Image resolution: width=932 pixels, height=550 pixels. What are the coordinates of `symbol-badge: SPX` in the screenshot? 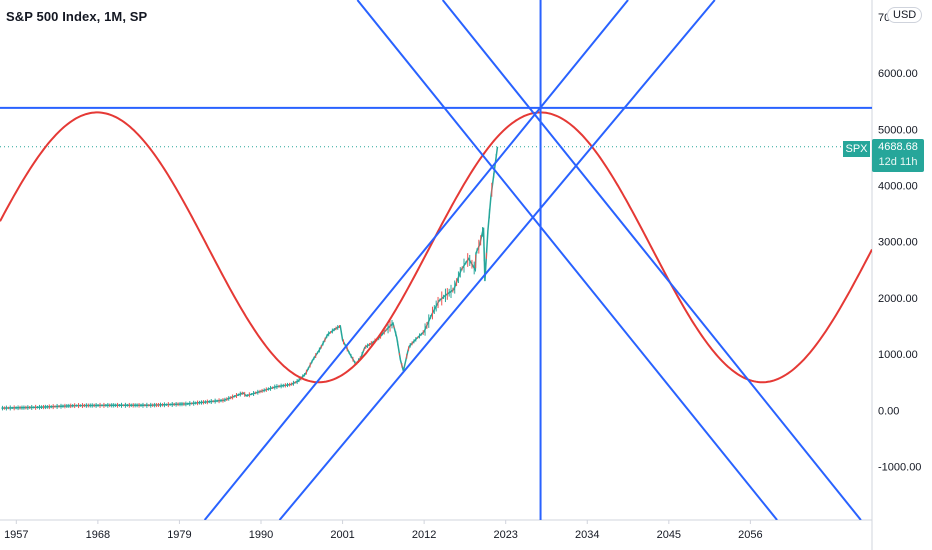 It's located at (856, 149).